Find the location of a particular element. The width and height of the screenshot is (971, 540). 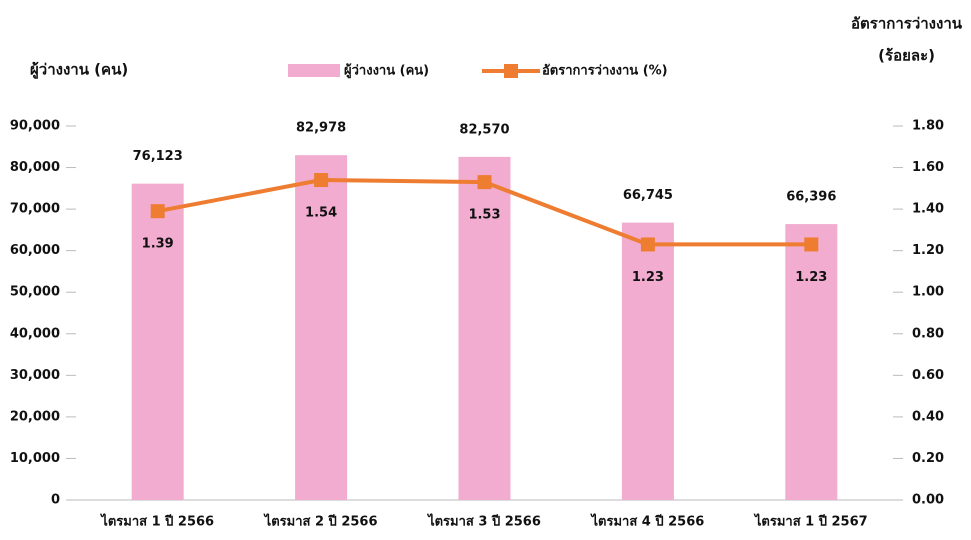

y-tick-label: 80,000 is located at coordinates (35, 167).